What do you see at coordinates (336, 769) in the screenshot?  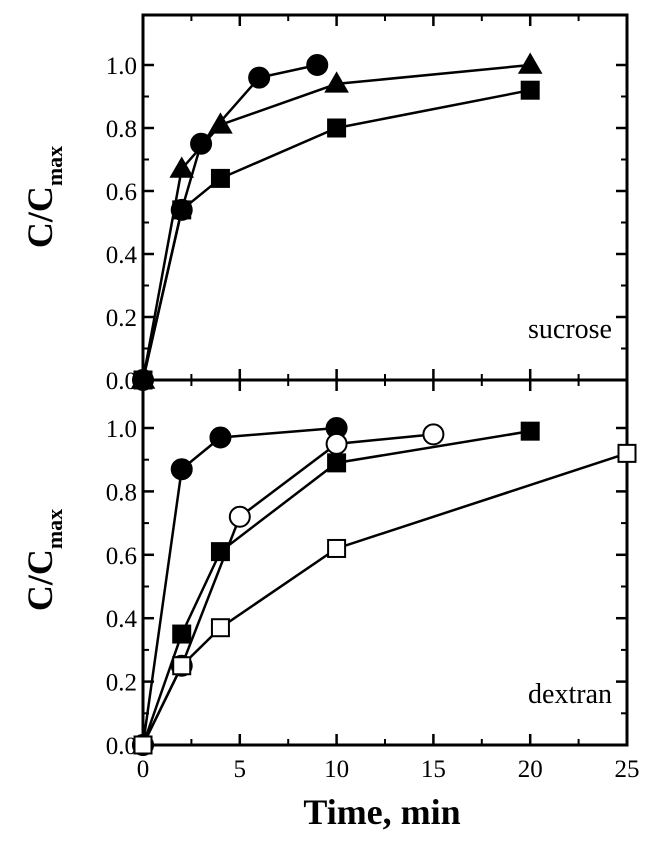 I see `x-tick-label: 10` at bounding box center [336, 769].